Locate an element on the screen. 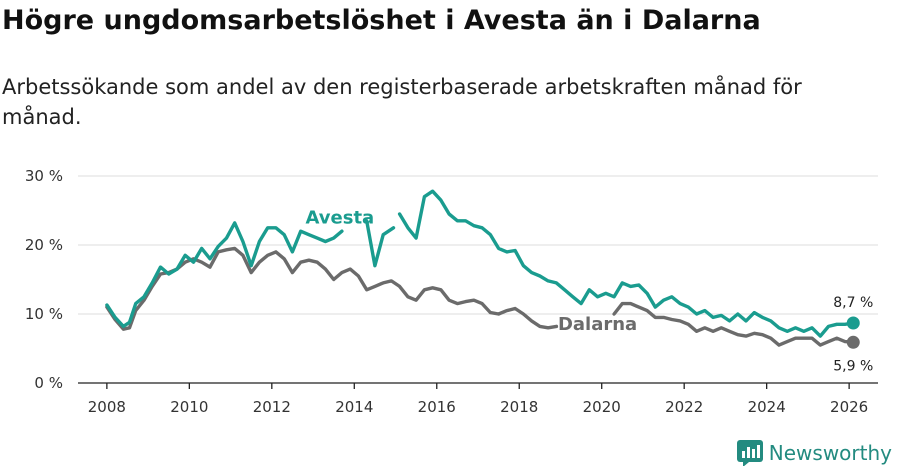 This screenshot has height=474, width=900. y-tick-label: 0 % is located at coordinates (48, 383).